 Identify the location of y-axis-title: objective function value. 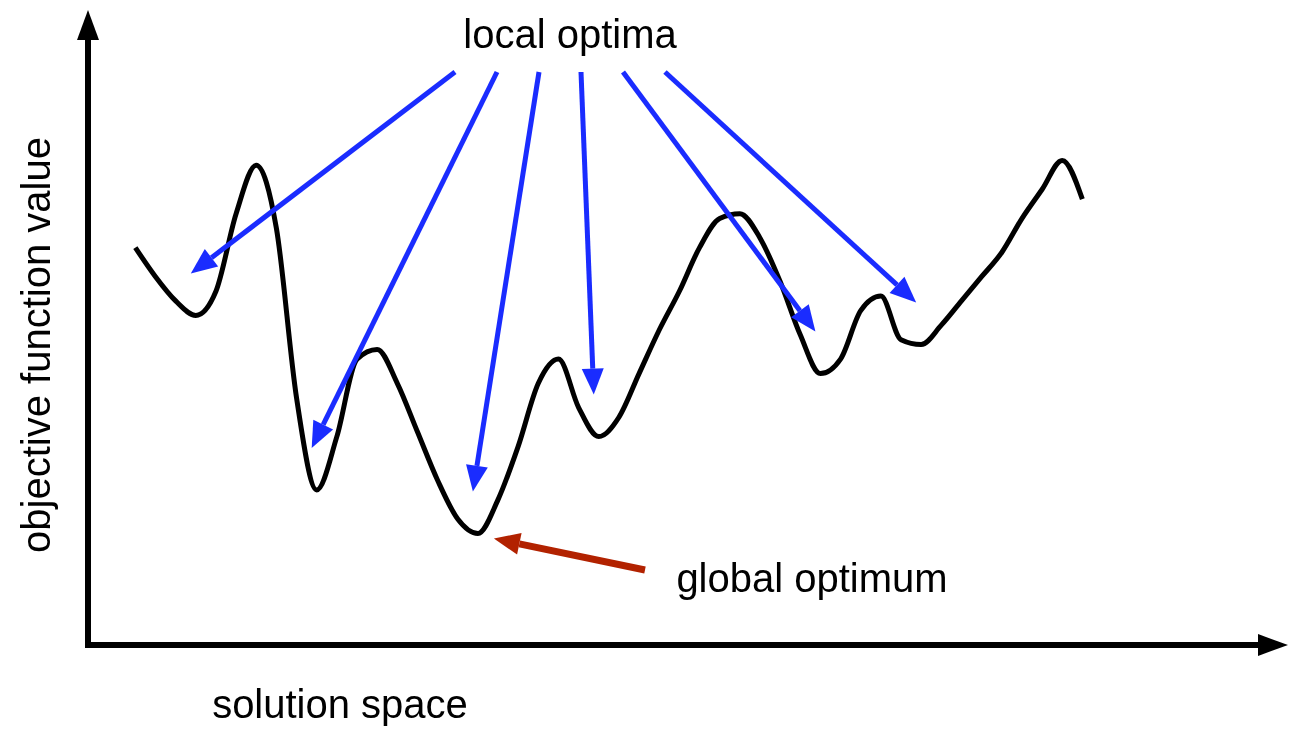
(36, 345).